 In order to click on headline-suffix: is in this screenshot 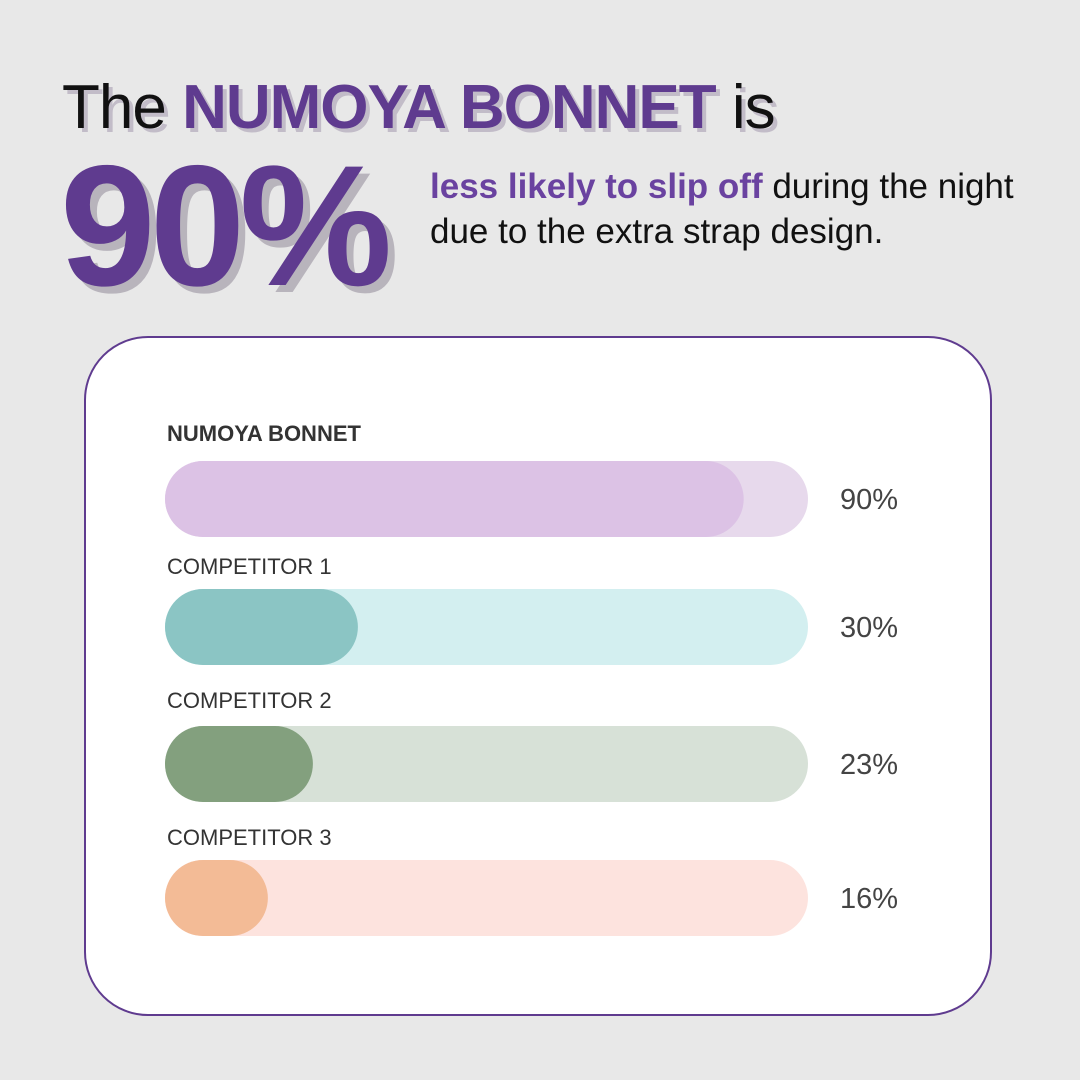, I will do `click(753, 107)`.